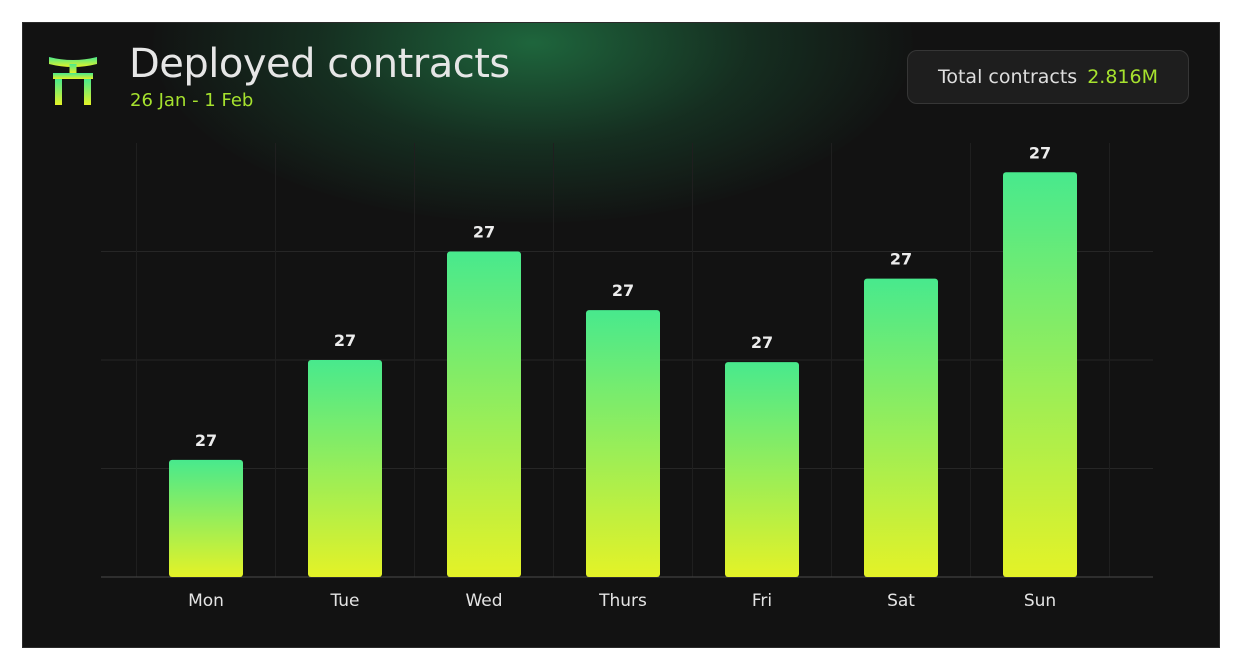 Image resolution: width=1244 pixels, height=671 pixels. What do you see at coordinates (206, 601) in the screenshot?
I see `x-tick-label: Mon` at bounding box center [206, 601].